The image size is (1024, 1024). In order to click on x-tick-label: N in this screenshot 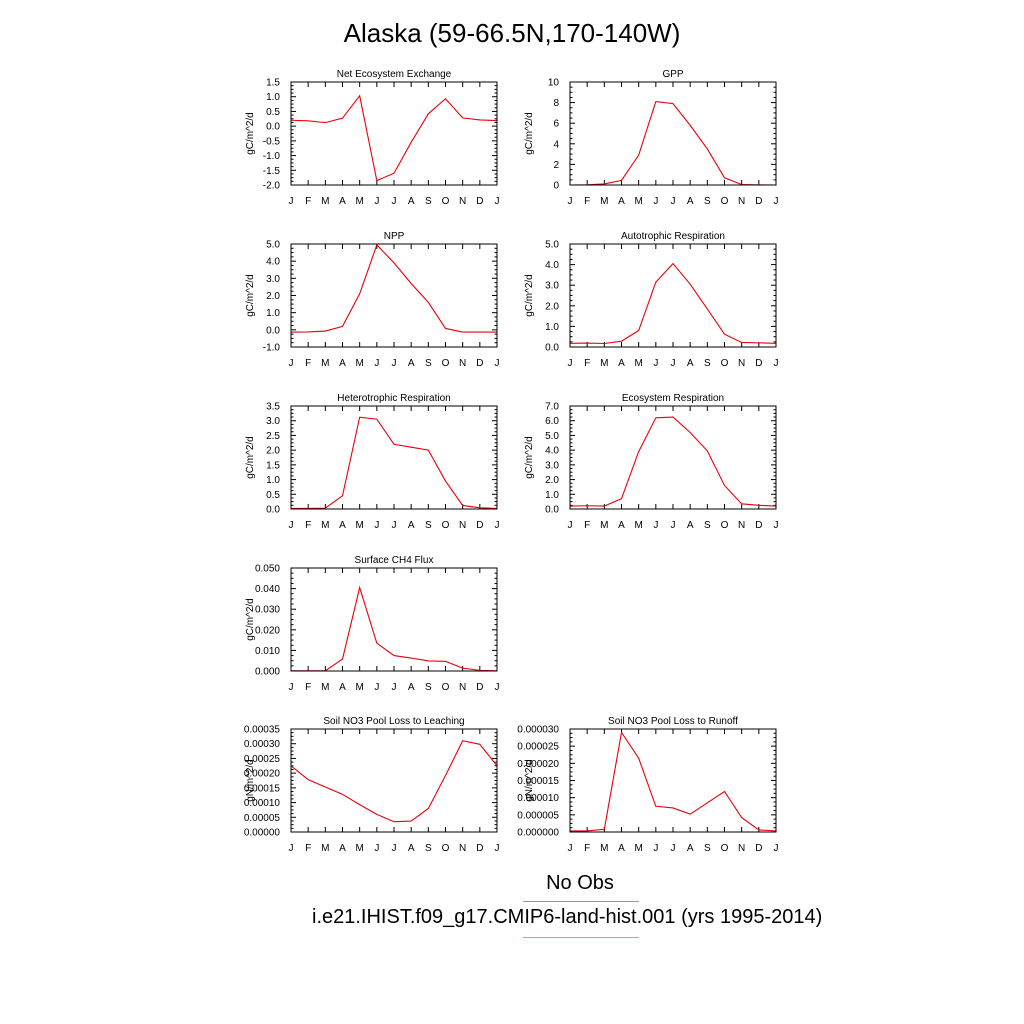, I will do `click(462, 848)`.